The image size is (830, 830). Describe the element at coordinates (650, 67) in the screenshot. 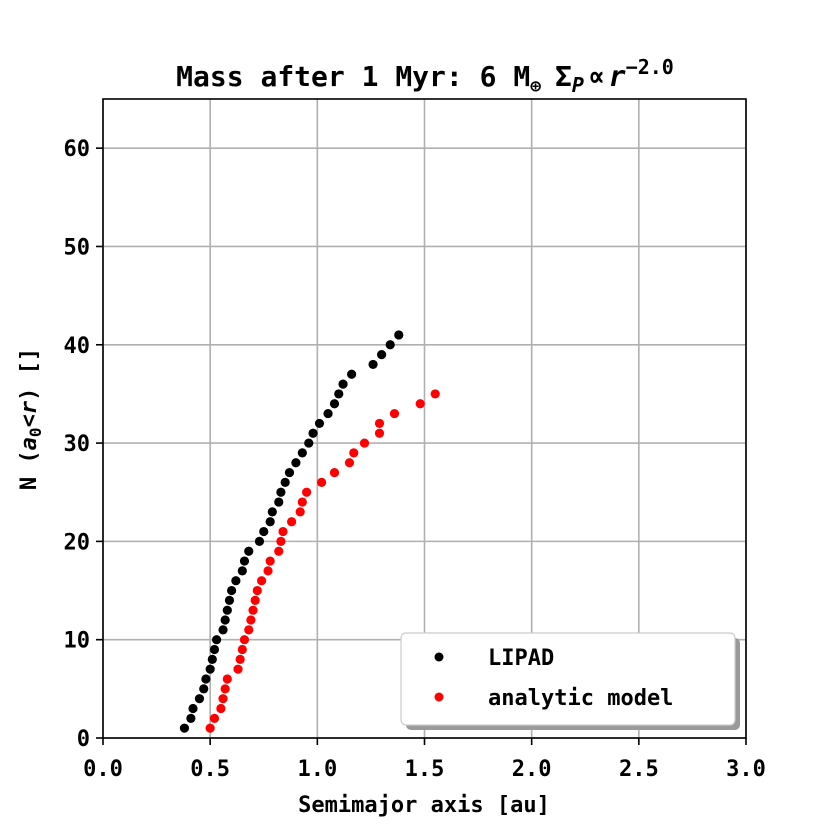

I see `title-exponent: −2.0` at that location.